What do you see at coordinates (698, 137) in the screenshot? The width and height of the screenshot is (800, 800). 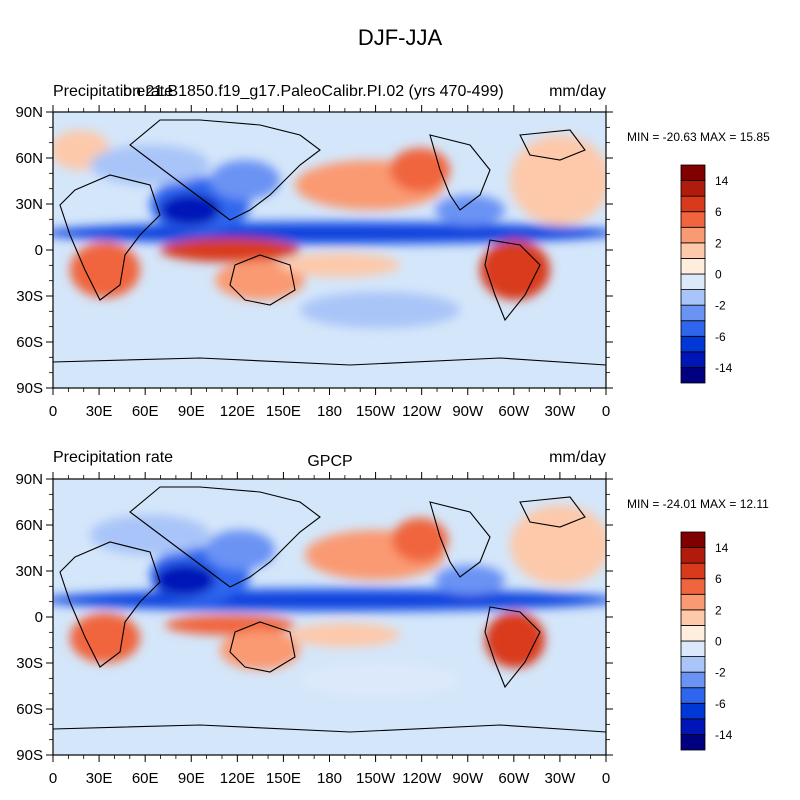 I see `panel-model-stats: MIN = -20.63 MAX = 15.85` at bounding box center [698, 137].